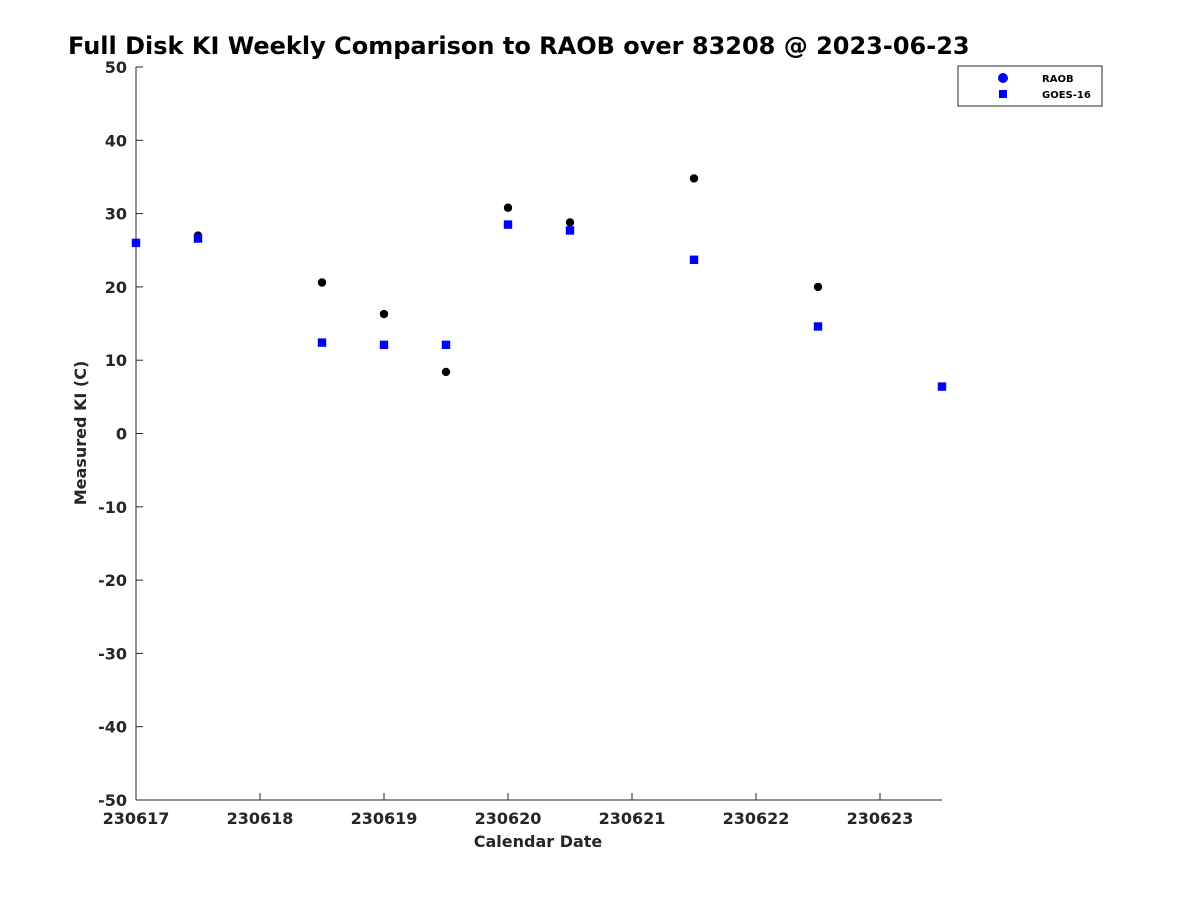 The height and width of the screenshot is (900, 1200). What do you see at coordinates (384, 818) in the screenshot?
I see `x-tick-label: 230619` at bounding box center [384, 818].